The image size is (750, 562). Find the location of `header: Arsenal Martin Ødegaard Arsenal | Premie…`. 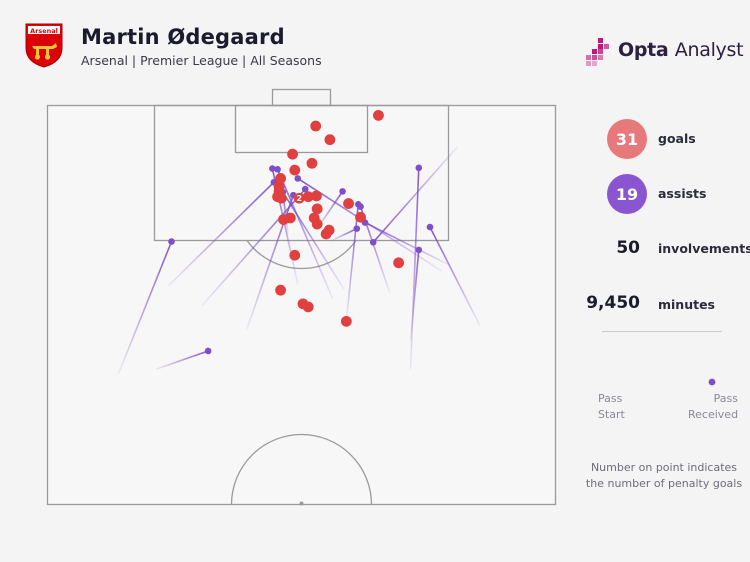

header: Arsenal Martin Ødegaard Arsenal | Premie… is located at coordinates (375, 40).